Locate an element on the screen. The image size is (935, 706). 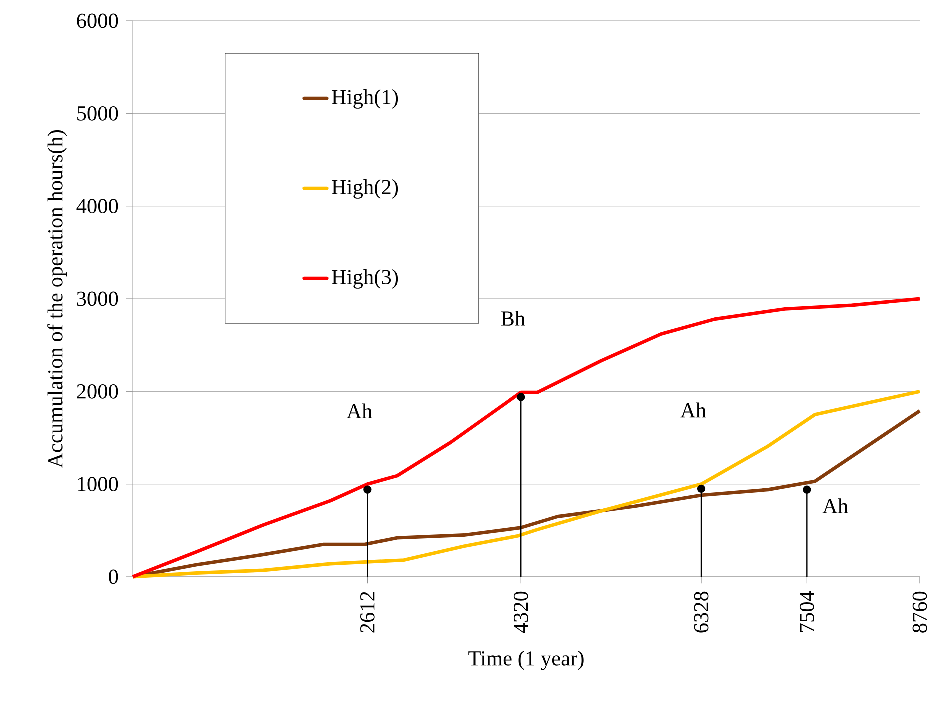
annotation: Bh is located at coordinates (513, 318).